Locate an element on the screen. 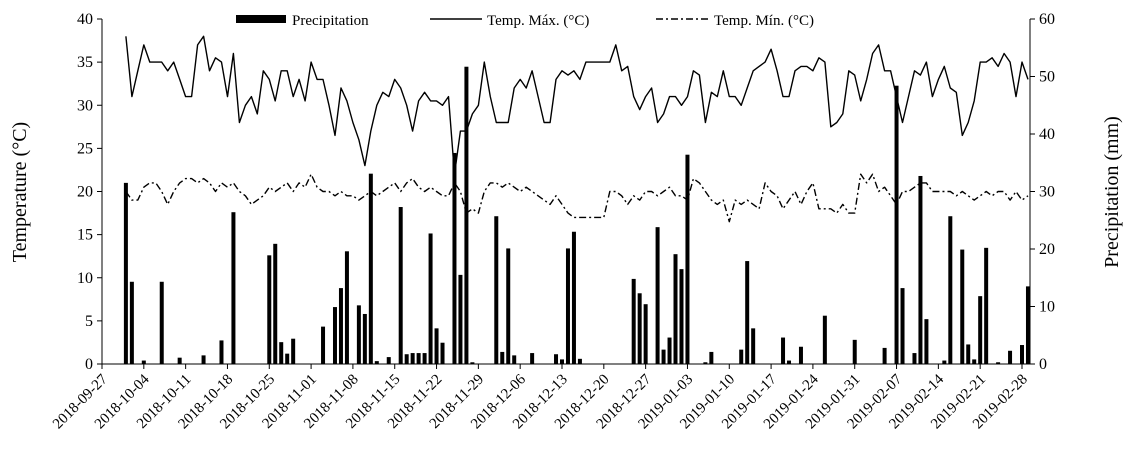 This screenshot has width=1132, height=466. y-right-tick-label: 10 is located at coordinates (1047, 307).